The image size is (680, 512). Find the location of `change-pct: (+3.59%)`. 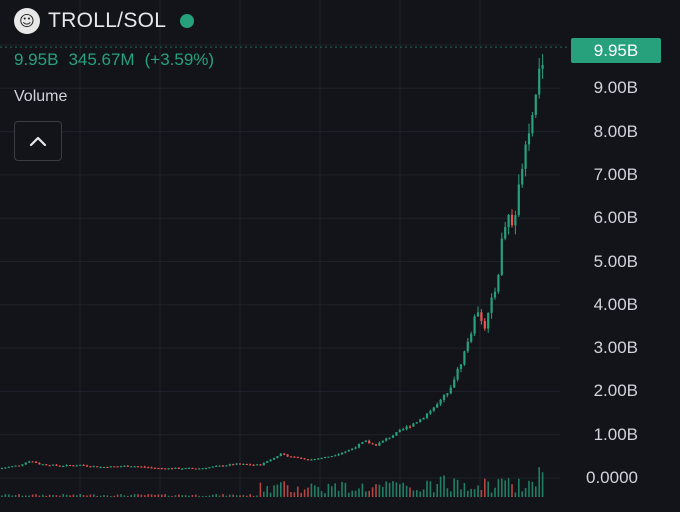

change-pct: (+3.59%) is located at coordinates (179, 59).